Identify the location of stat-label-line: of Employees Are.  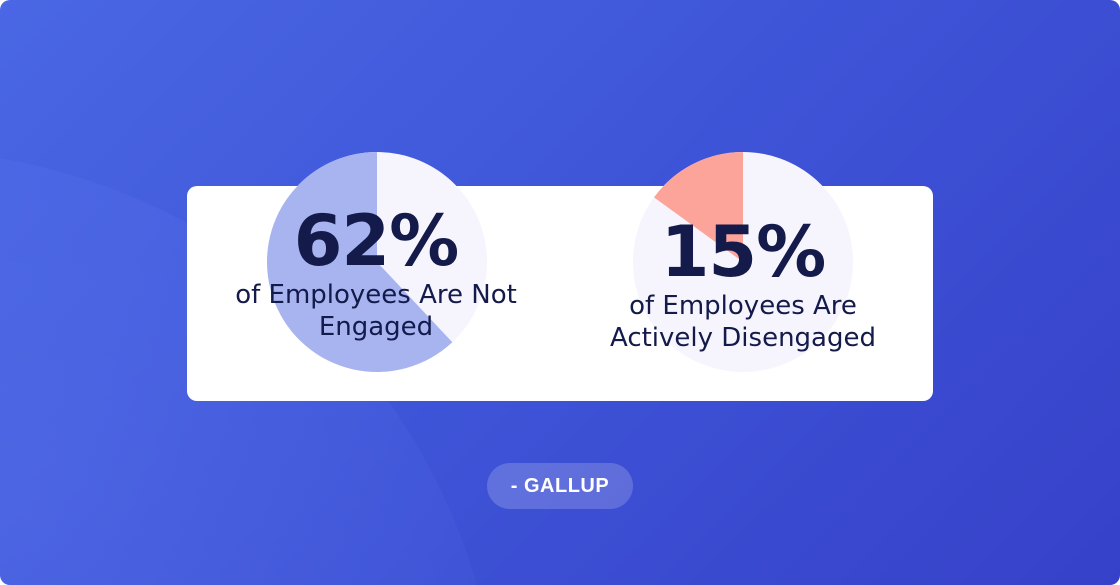
(743, 306).